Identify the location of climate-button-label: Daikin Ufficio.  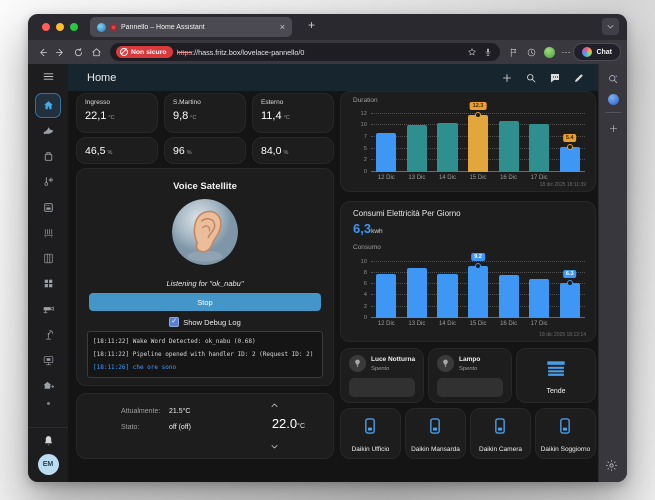
(370, 449).